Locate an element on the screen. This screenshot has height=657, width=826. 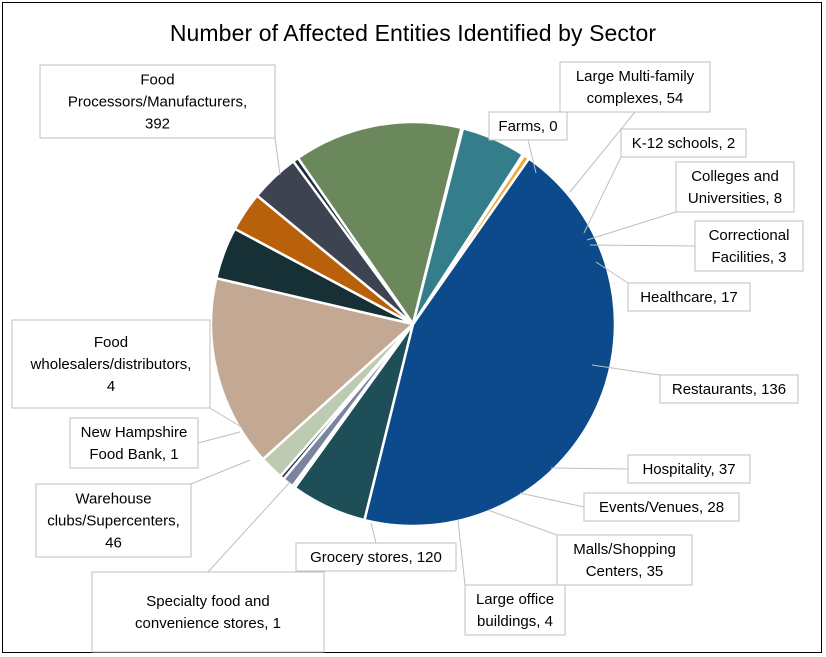
leader-line-new-hampshire-food-bank is located at coordinates (219, 437).